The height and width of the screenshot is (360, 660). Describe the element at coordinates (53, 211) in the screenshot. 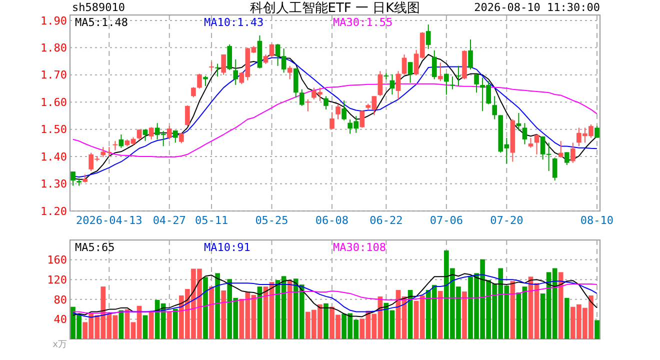

I see `y-tick-label: 1.20` at that location.